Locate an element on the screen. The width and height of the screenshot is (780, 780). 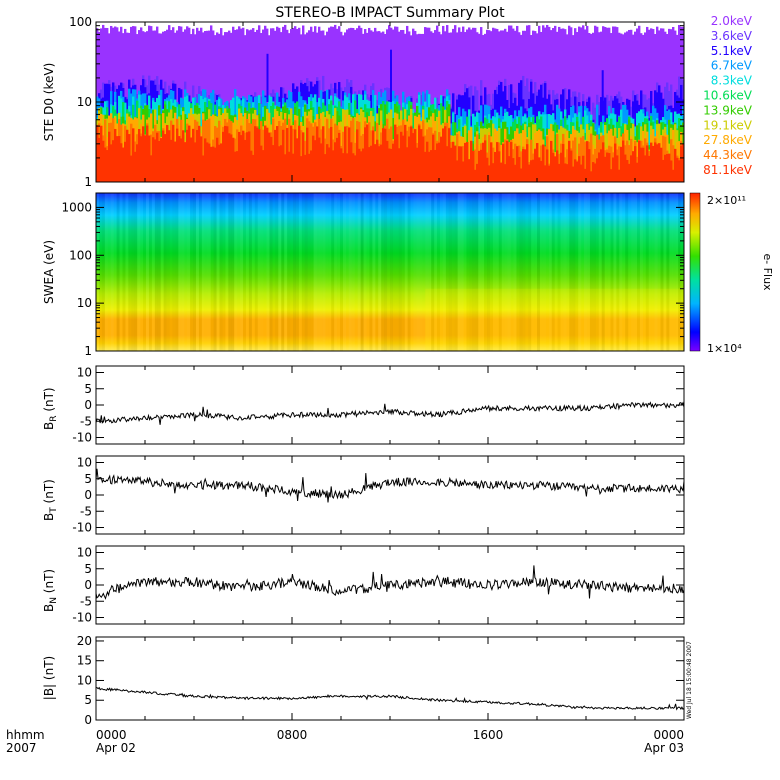
xtick-0: 0000 is located at coordinates (111, 735).